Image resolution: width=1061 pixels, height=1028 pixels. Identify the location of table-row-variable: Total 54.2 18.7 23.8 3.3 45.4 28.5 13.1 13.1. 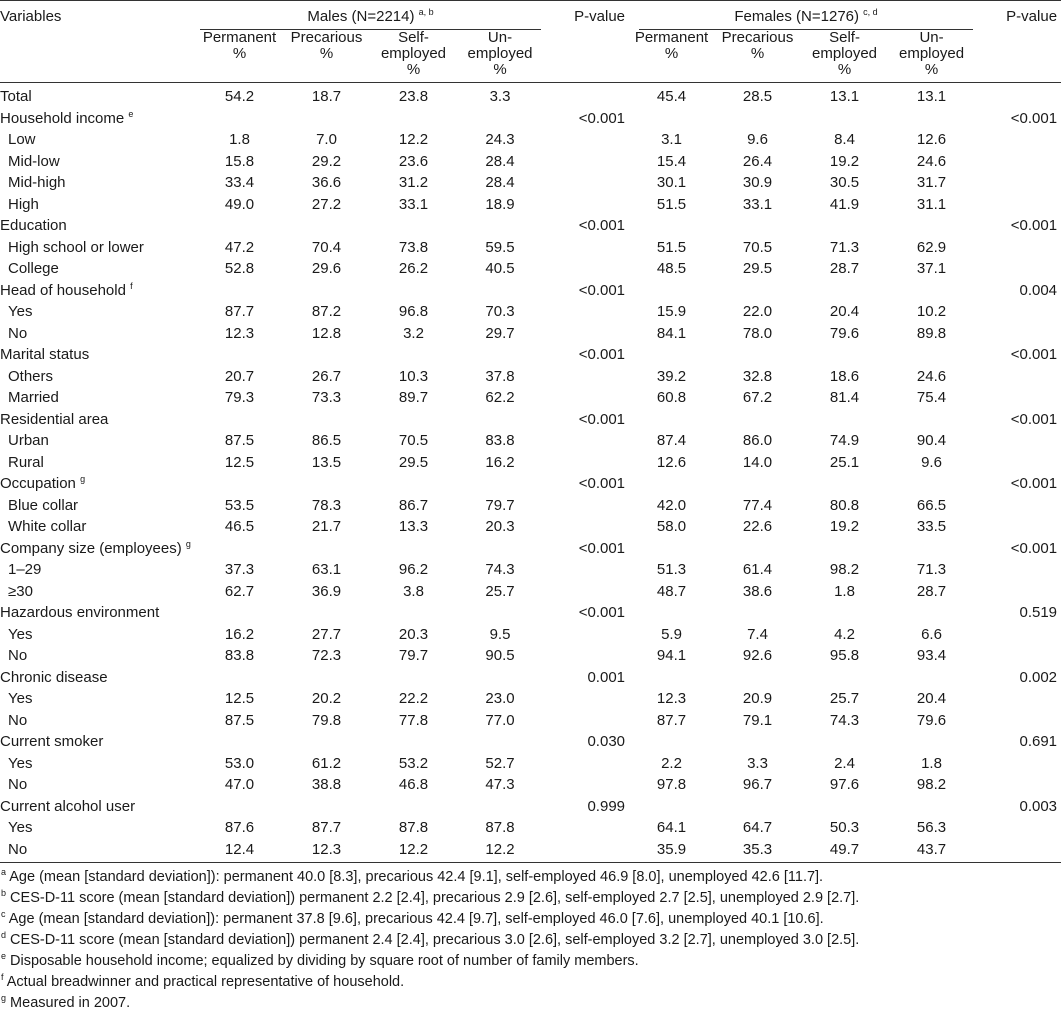
(530, 95).